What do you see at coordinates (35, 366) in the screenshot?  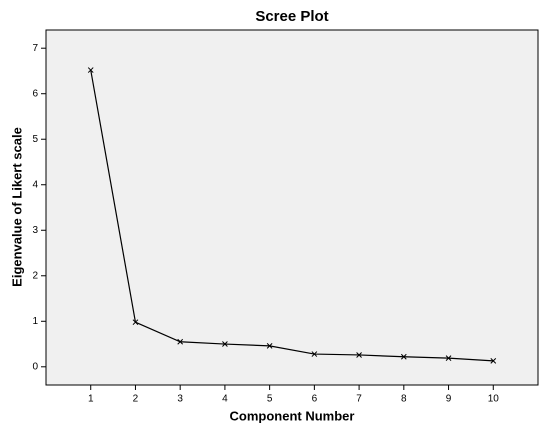 I see `y-tick-label: 0` at bounding box center [35, 366].